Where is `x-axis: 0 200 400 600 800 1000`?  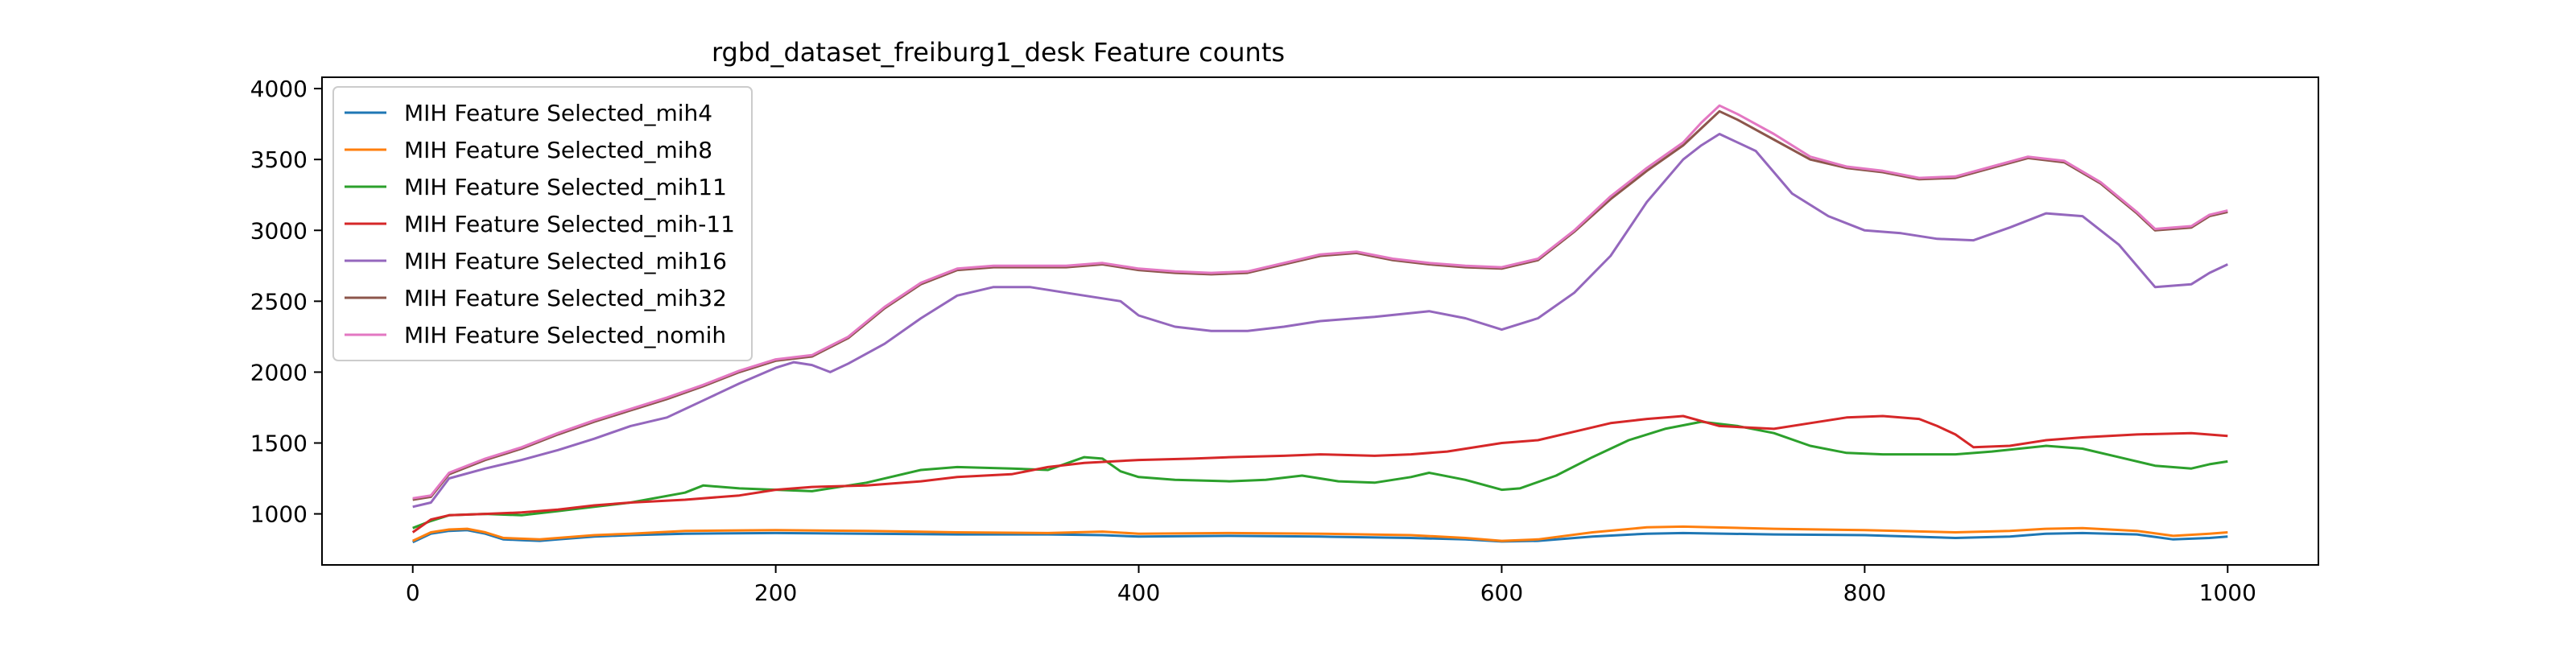 x-axis: 0 200 400 600 800 1000 is located at coordinates (1331, 585).